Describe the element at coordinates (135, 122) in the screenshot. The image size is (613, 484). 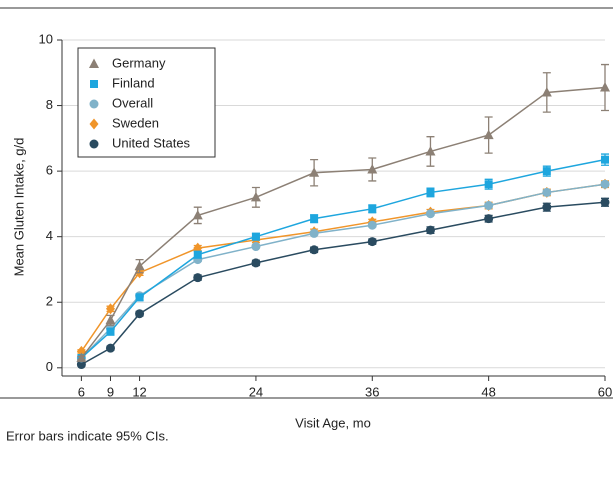
I see `legend-label: Sweden` at that location.